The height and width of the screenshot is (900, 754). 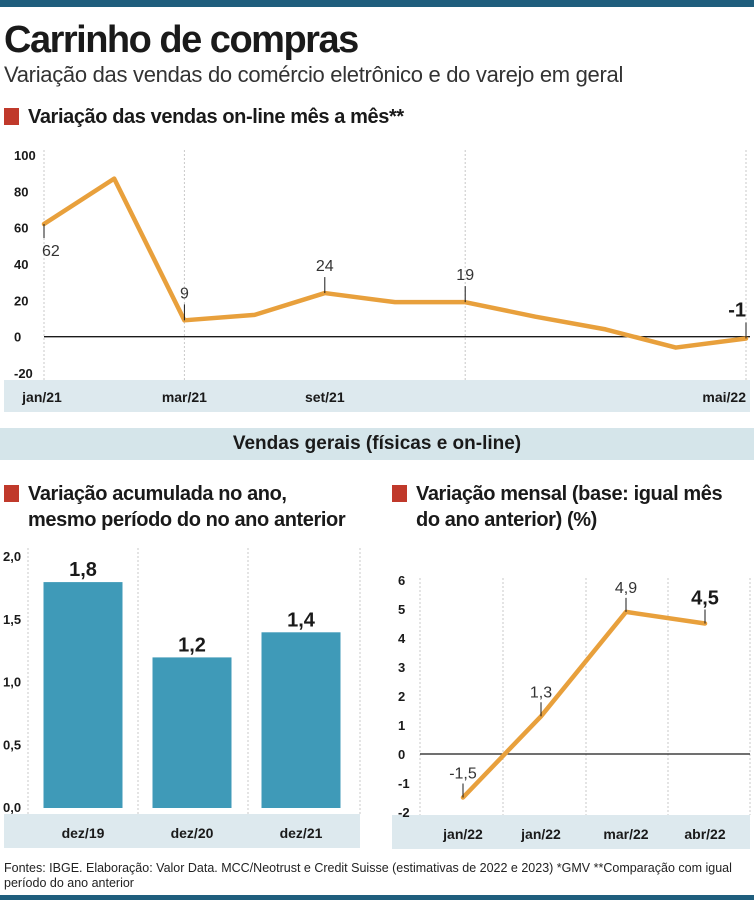 I want to click on chart3-y-tick-label: -2, so click(x=404, y=812).